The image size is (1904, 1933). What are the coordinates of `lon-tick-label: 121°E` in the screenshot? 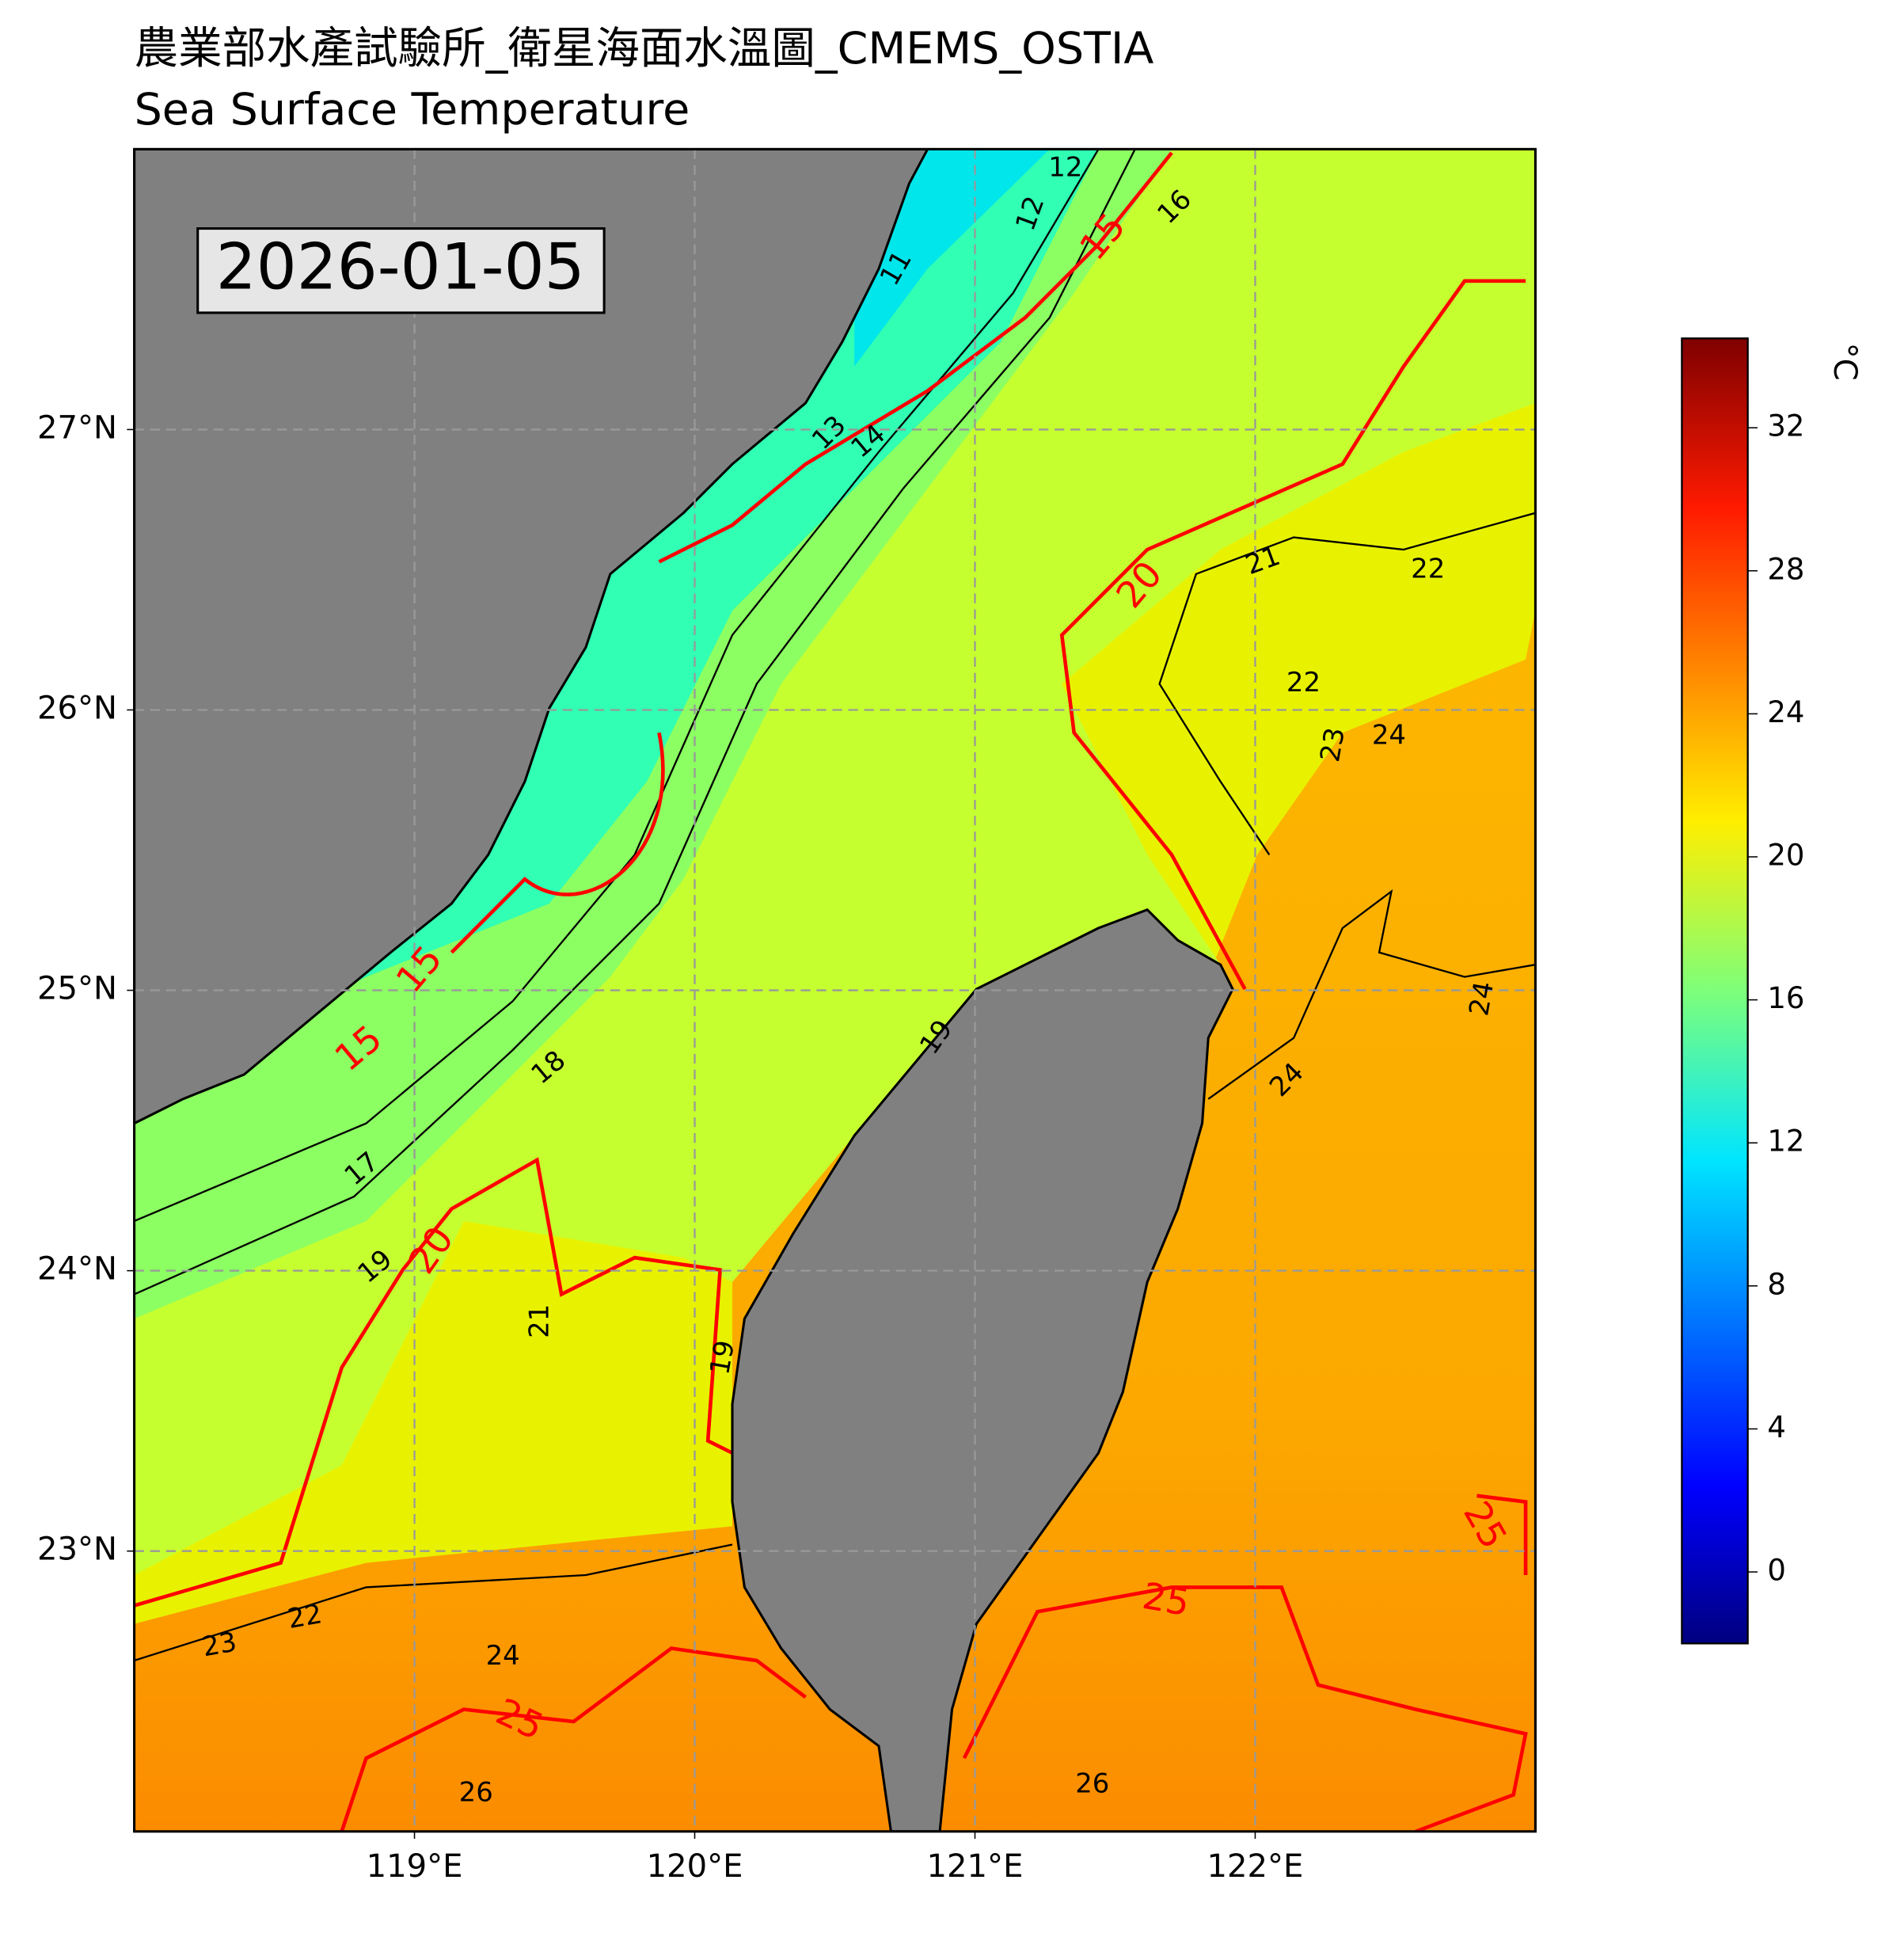 It's located at (975, 1866).